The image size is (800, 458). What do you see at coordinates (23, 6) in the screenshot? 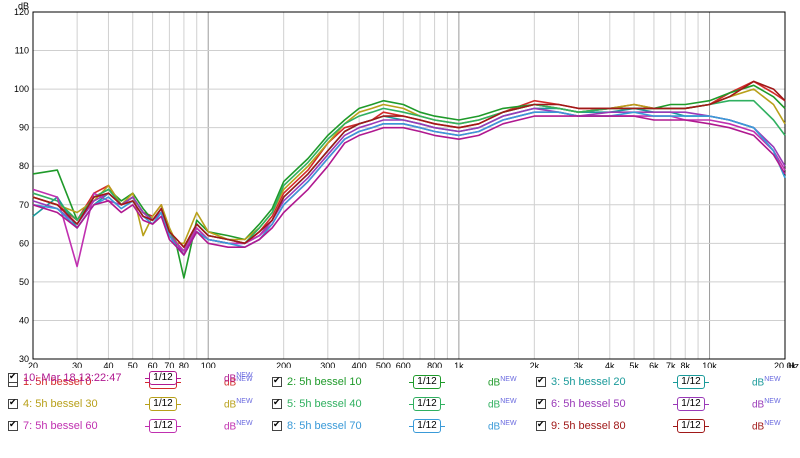
I see `y-axis-label: dB` at bounding box center [23, 6].